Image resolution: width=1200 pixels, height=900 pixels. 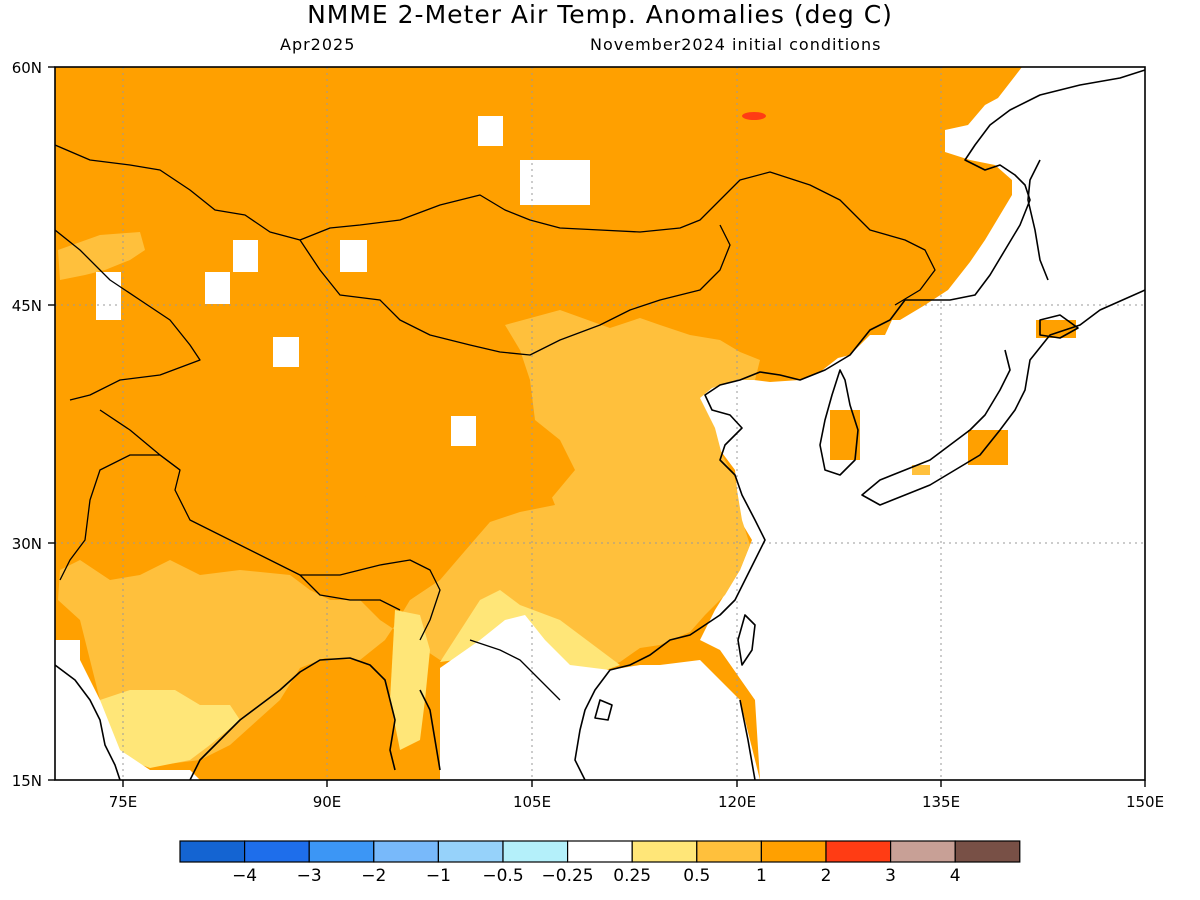 What do you see at coordinates (532, 802) in the screenshot?
I see `lon-label: 105E` at bounding box center [532, 802].